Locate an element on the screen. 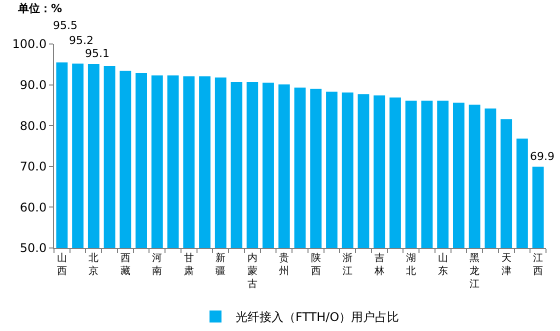 The width and height of the screenshot is (560, 331). data-label: 95.2 is located at coordinates (81, 40).